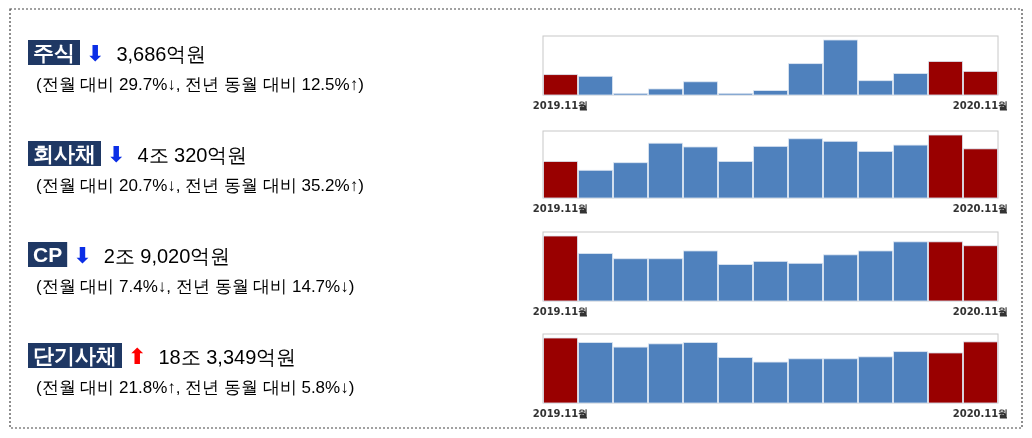  I want to click on text: 주식, so click(54, 52).